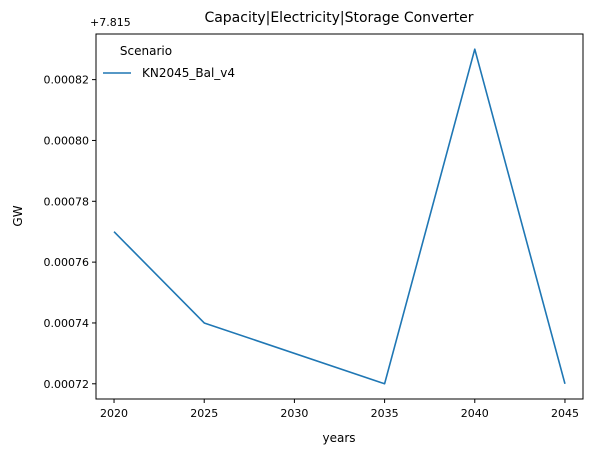 This screenshot has width=596, height=456. Describe the element at coordinates (475, 413) in the screenshot. I see `x-tick-label: 2040` at that location.